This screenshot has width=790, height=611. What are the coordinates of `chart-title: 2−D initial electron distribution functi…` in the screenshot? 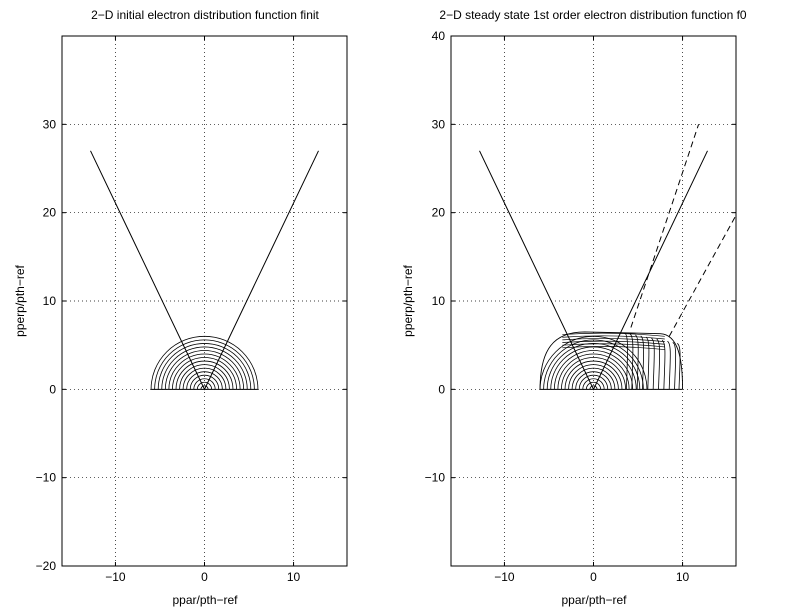 It's located at (205, 15).